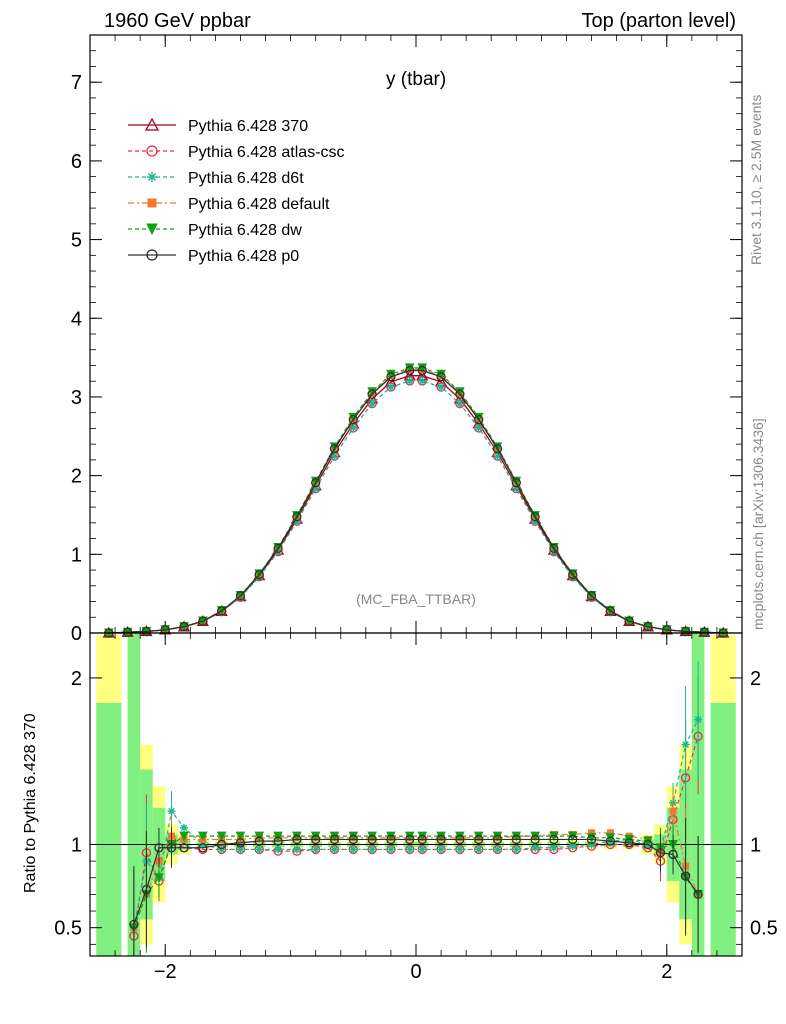 The image size is (786, 1024). Describe the element at coordinates (76, 679) in the screenshot. I see `ratio-ytick-label: 2` at that location.